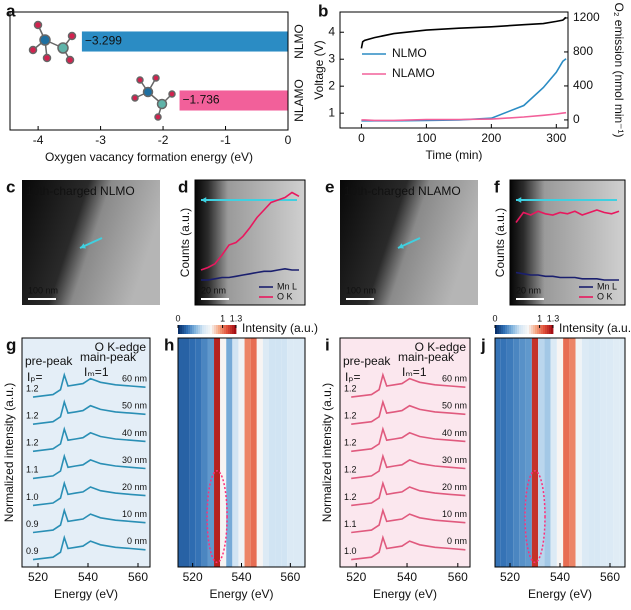  Describe the element at coordinates (405, 452) in the screenshot. I see `plot-background` at that location.